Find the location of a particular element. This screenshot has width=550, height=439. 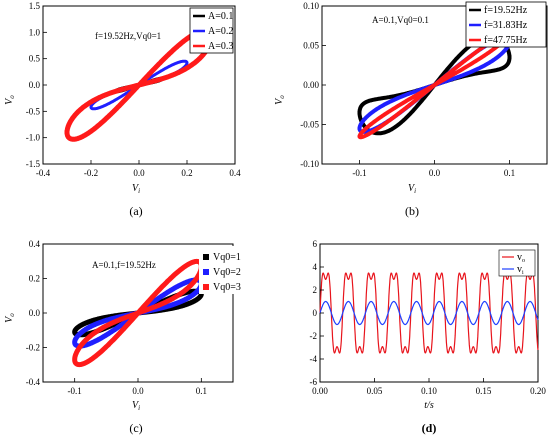

legend-b: f=19.52Hz f=31.83Hz f=47.75Hz is located at coordinates (506, 24).